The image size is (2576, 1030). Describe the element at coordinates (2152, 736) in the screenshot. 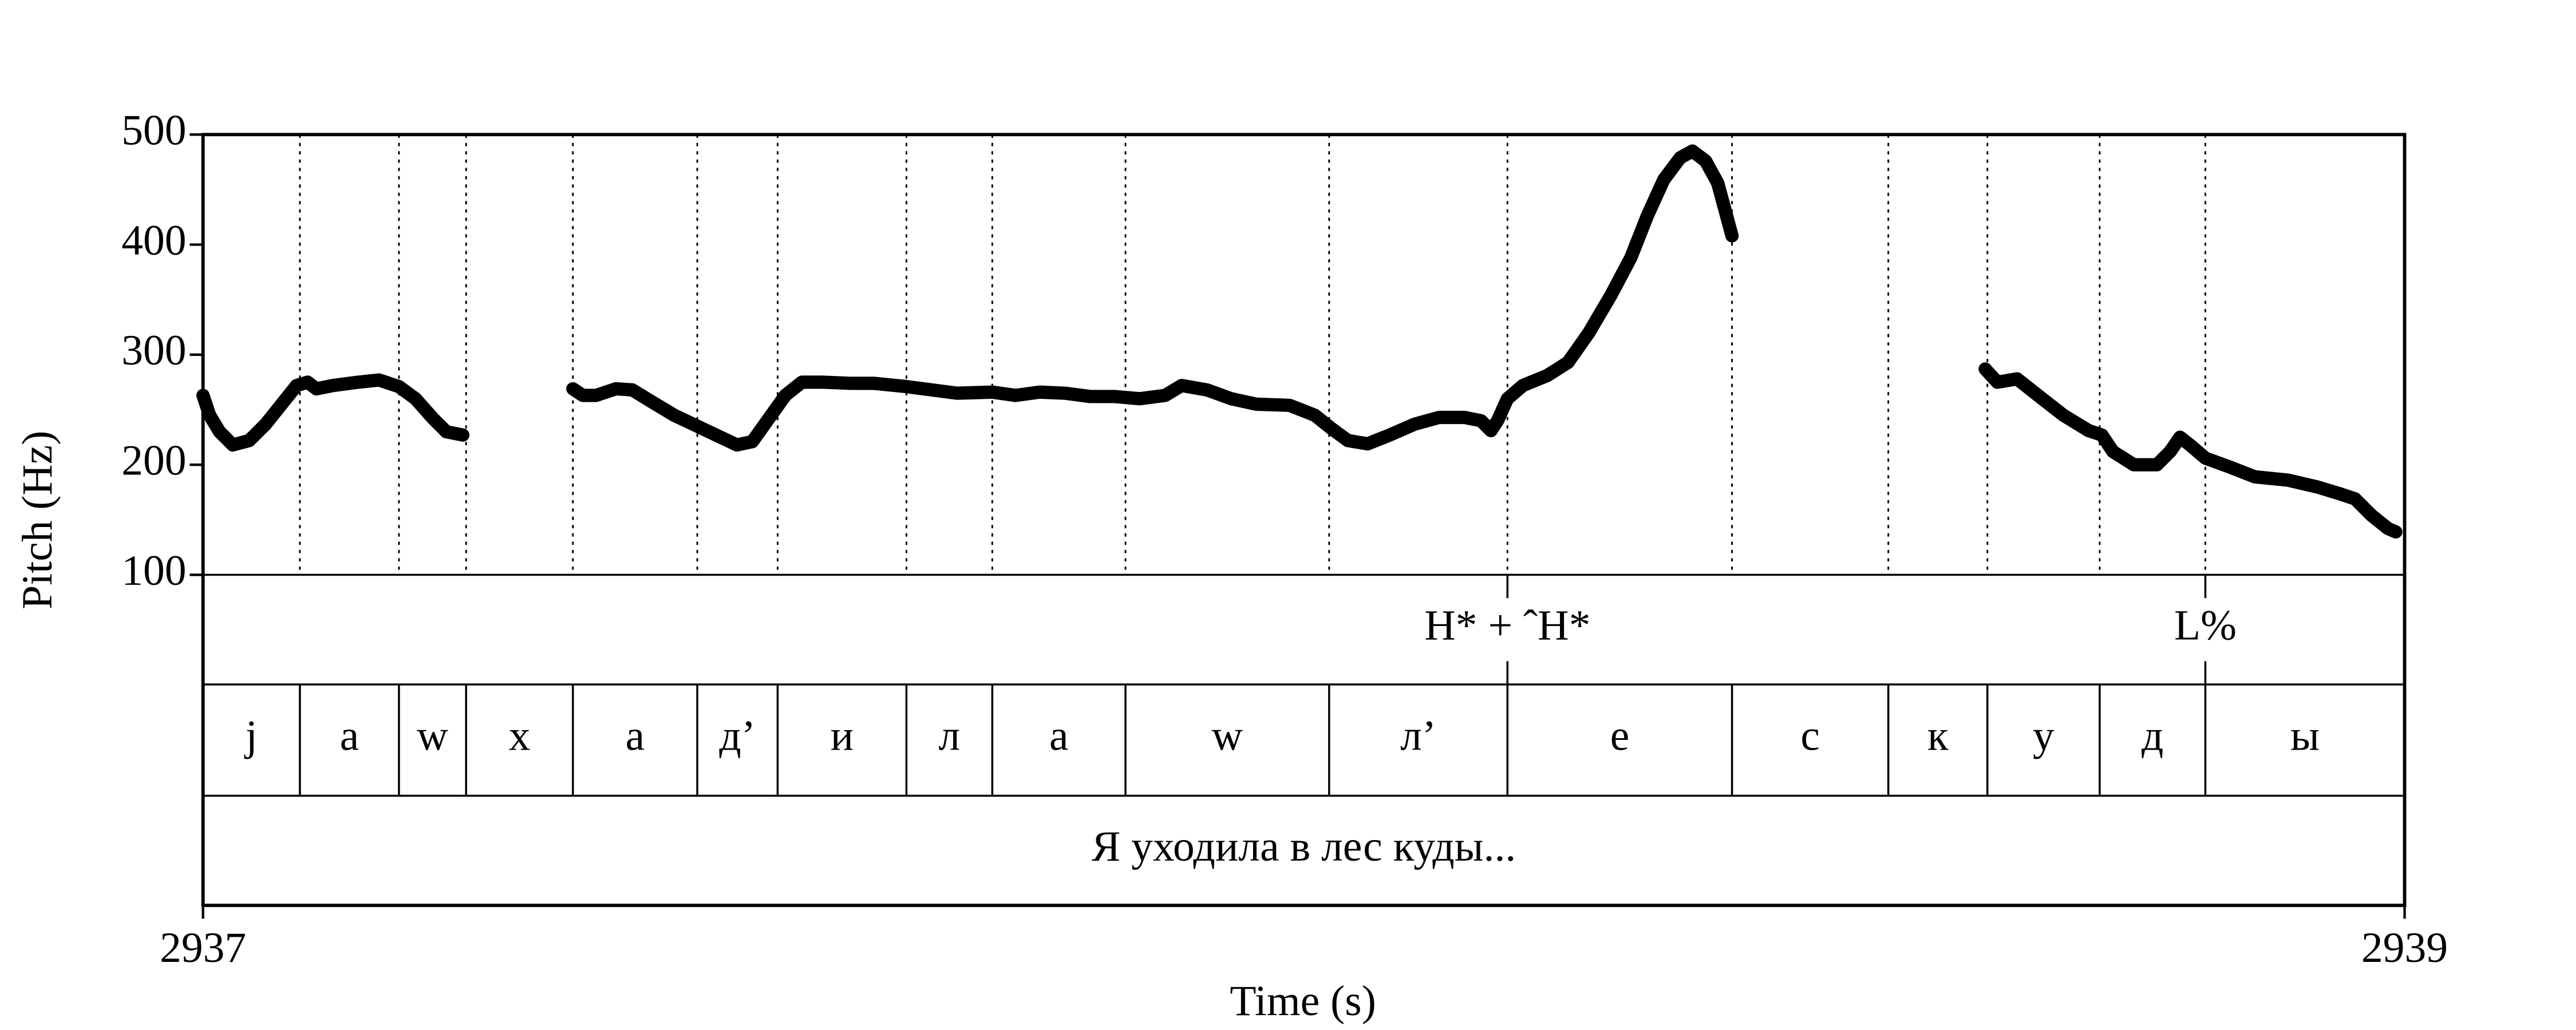

I see `segment-label: д` at that location.